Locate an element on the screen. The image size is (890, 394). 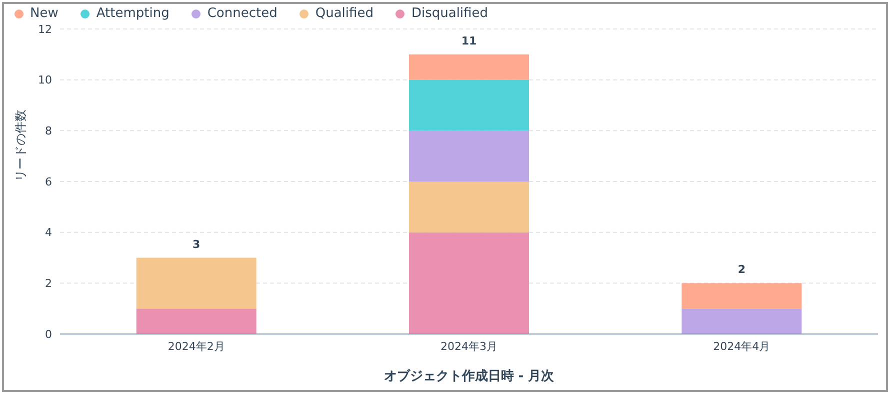
y-tick-label: 8 is located at coordinates (48, 131).